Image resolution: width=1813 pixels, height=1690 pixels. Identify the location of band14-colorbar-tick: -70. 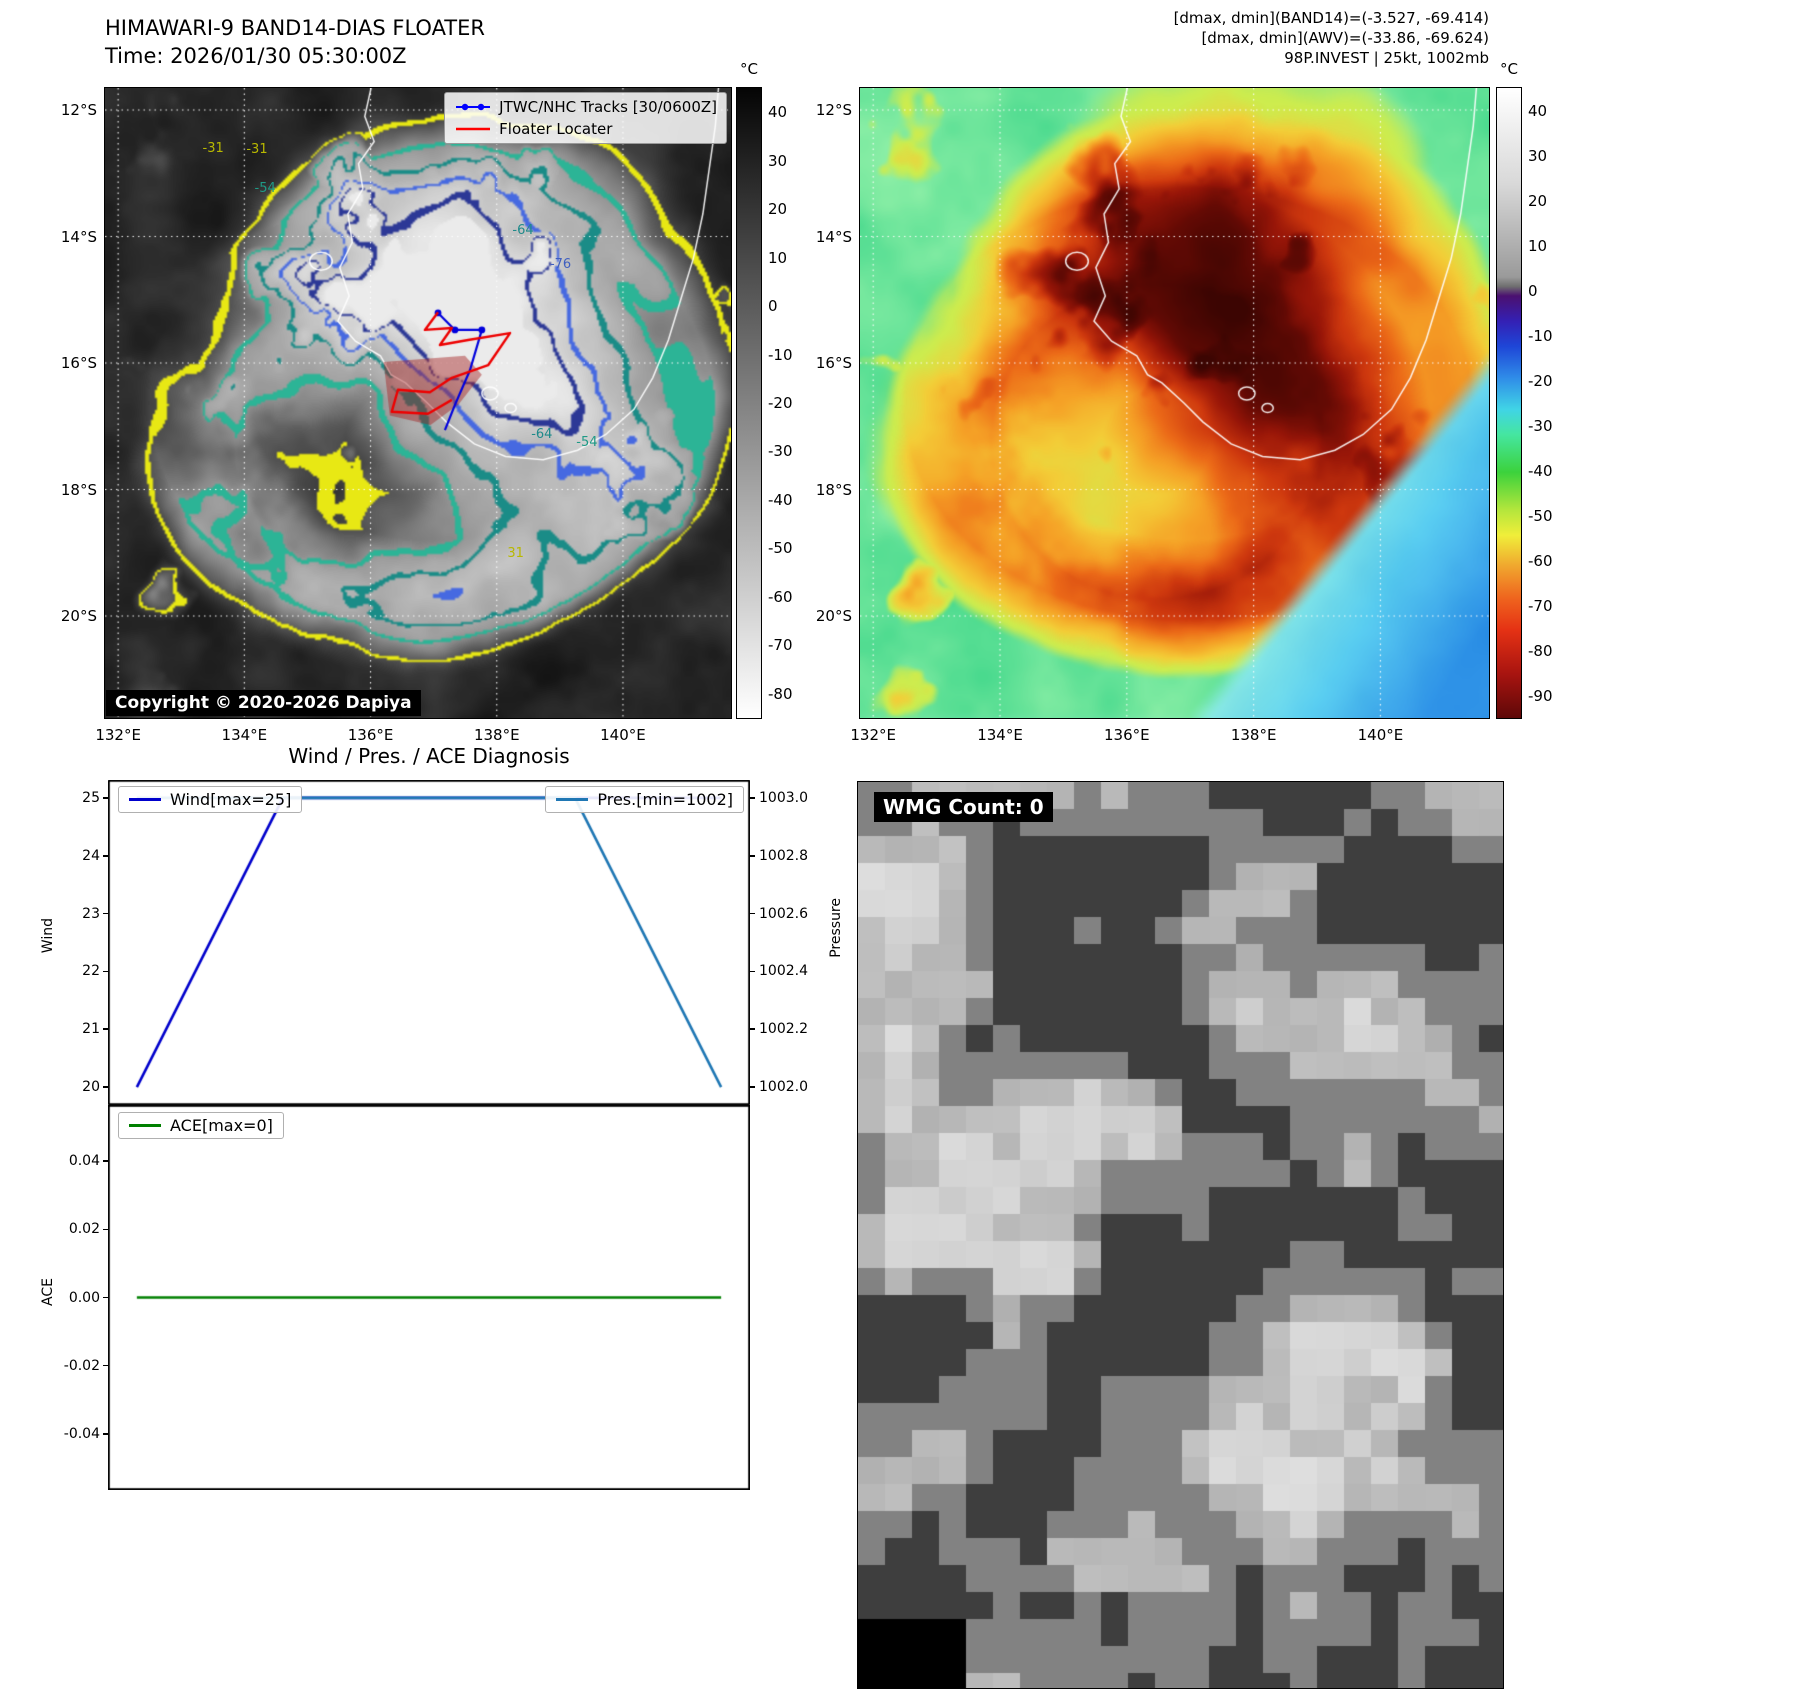
(780, 645).